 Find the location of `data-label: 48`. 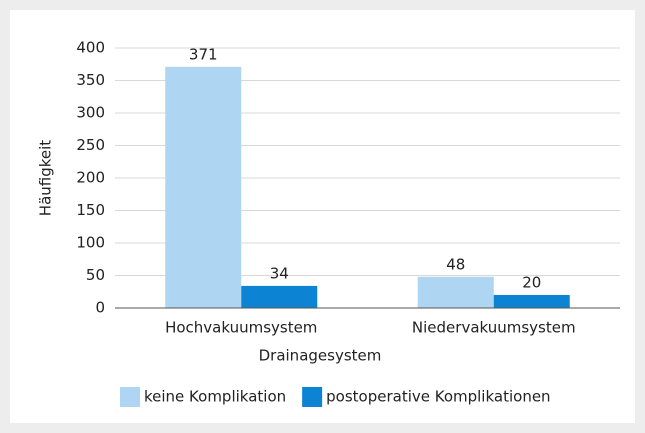

data-label: 48 is located at coordinates (455, 264).